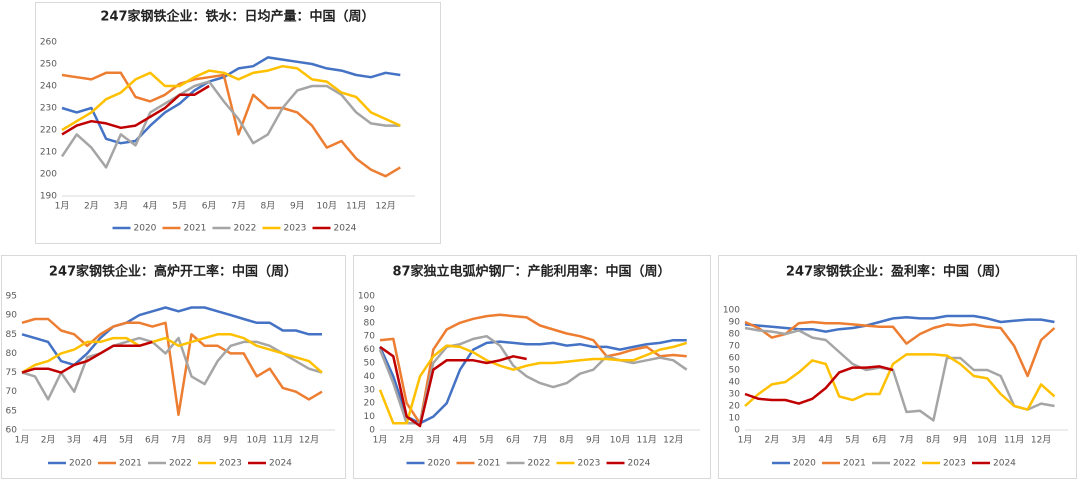  I want to click on y-tick-label: 190, so click(48, 197).